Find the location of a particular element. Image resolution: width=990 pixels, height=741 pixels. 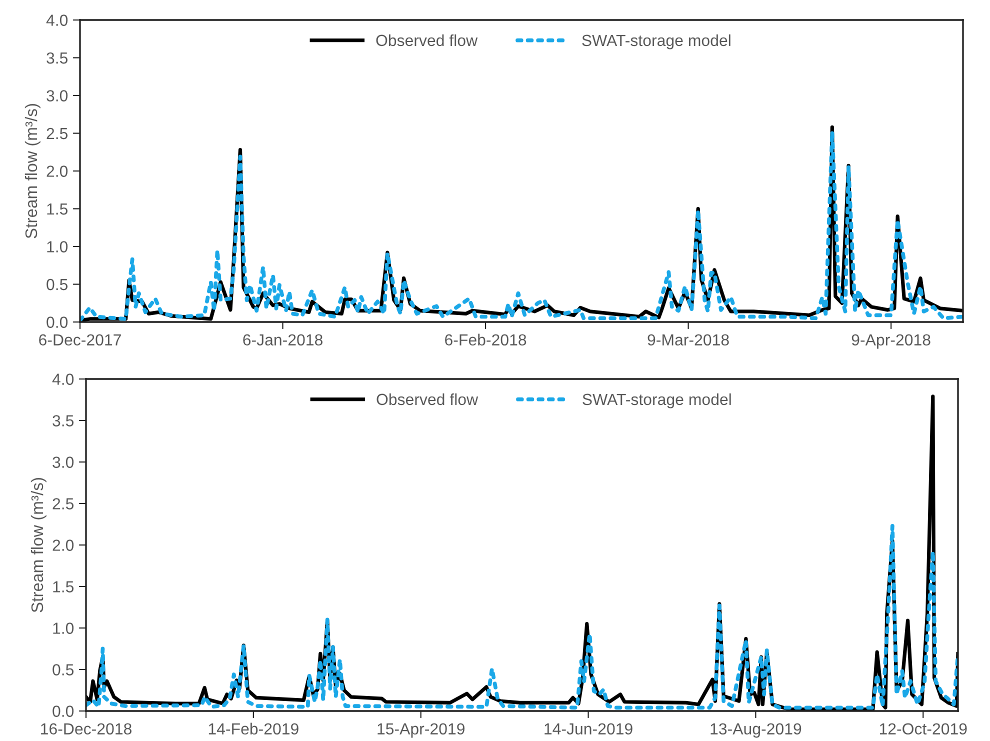

x-tick-label: 6-Jan-2018 is located at coordinates (282, 340).